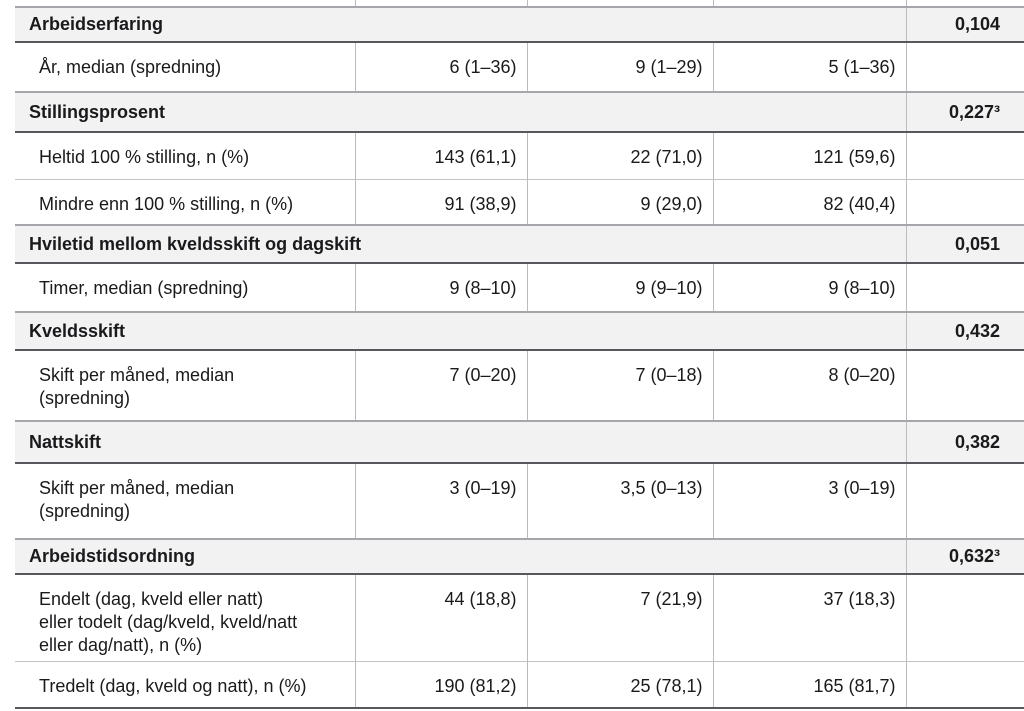  What do you see at coordinates (809, 155) in the screenshot?
I see `value-cell: 121 (59,6)` at bounding box center [809, 155].